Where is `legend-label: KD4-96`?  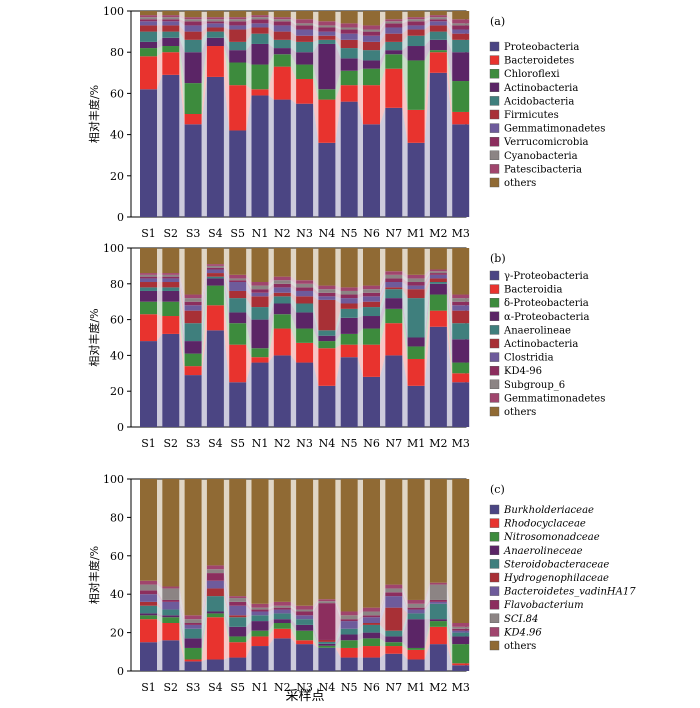
legend-label: KD4-96 is located at coordinates (523, 371).